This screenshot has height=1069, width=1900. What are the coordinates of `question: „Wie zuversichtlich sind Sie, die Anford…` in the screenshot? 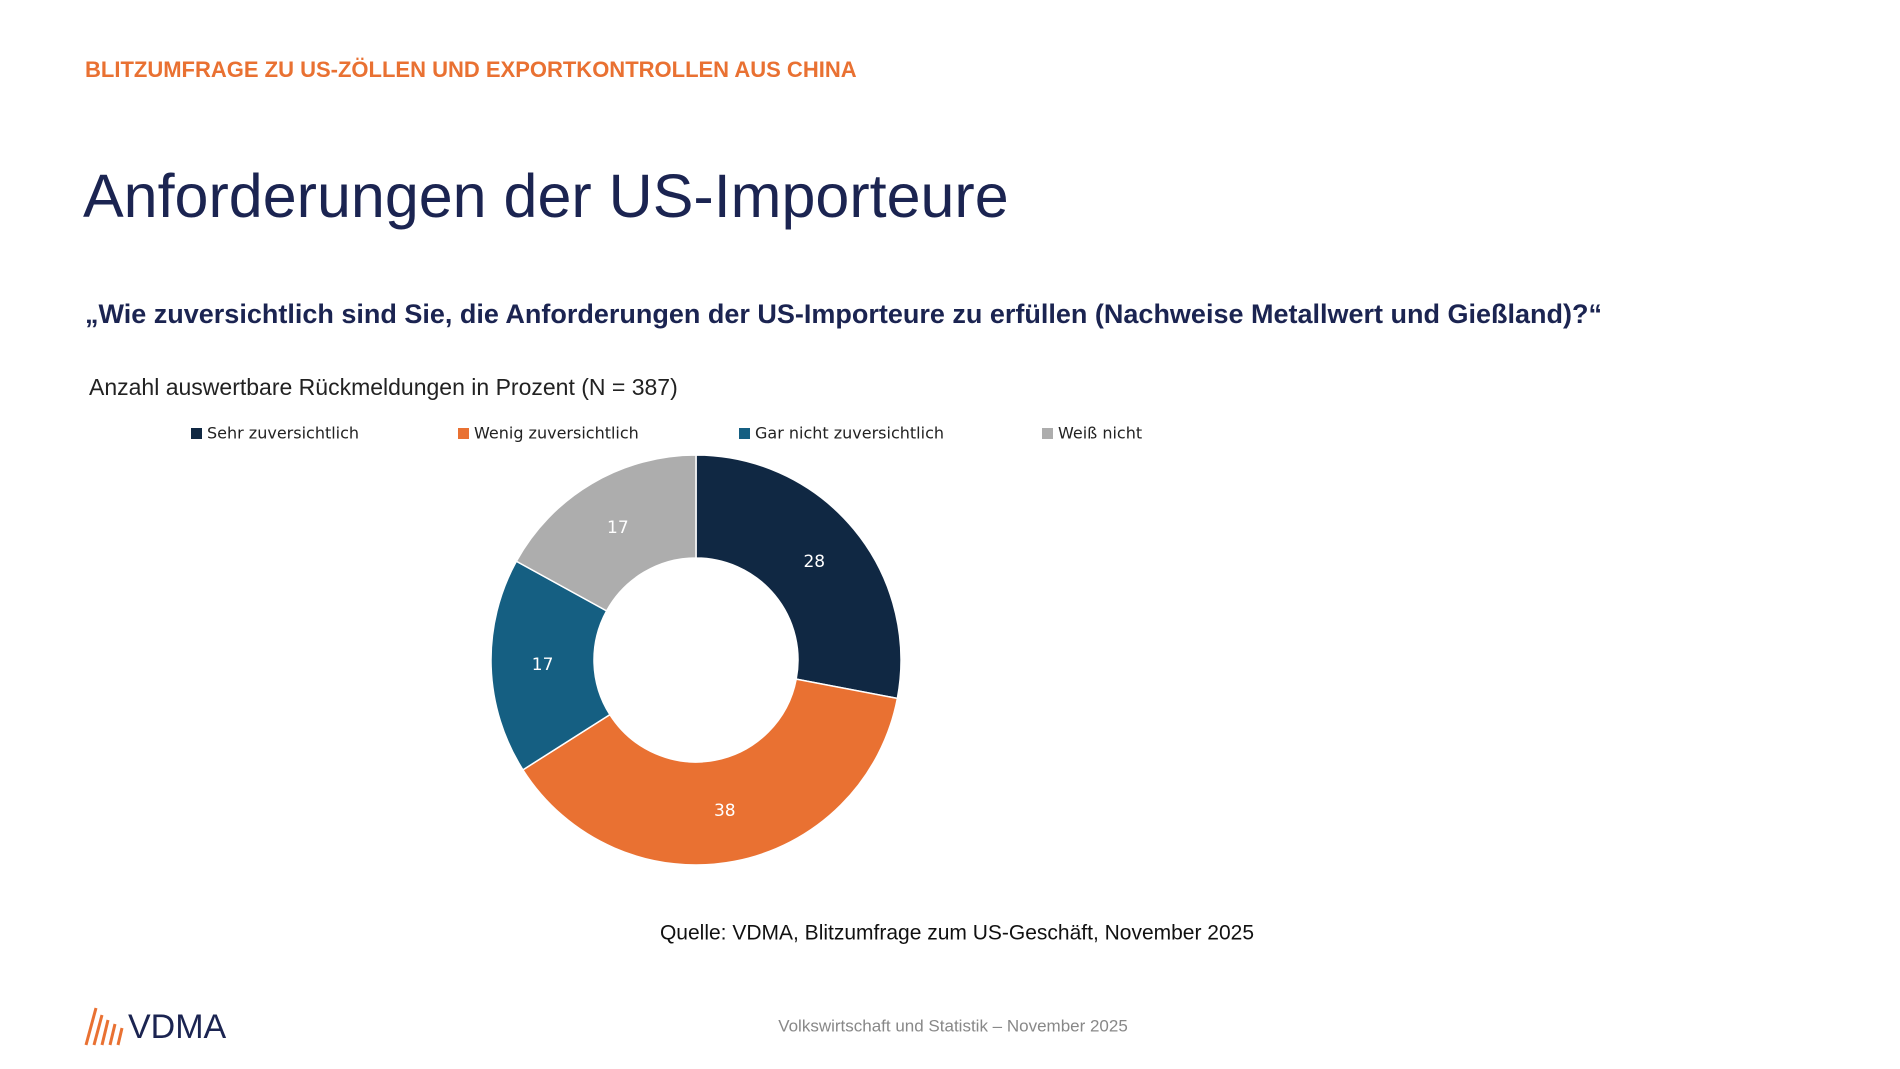 It's located at (843, 314).